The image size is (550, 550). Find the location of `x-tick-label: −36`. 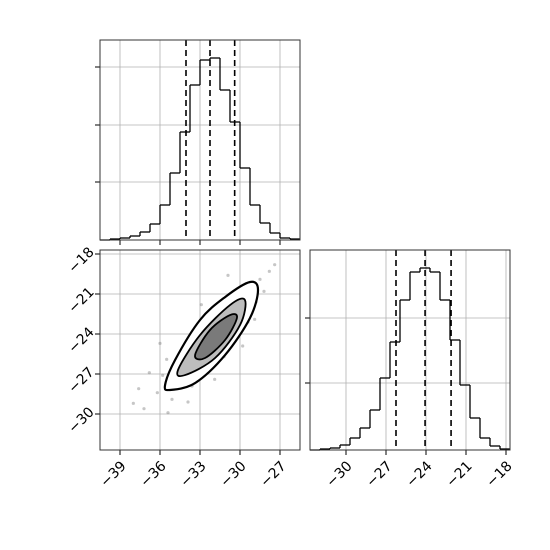

x-tick-label: −36 is located at coordinates (153, 474).